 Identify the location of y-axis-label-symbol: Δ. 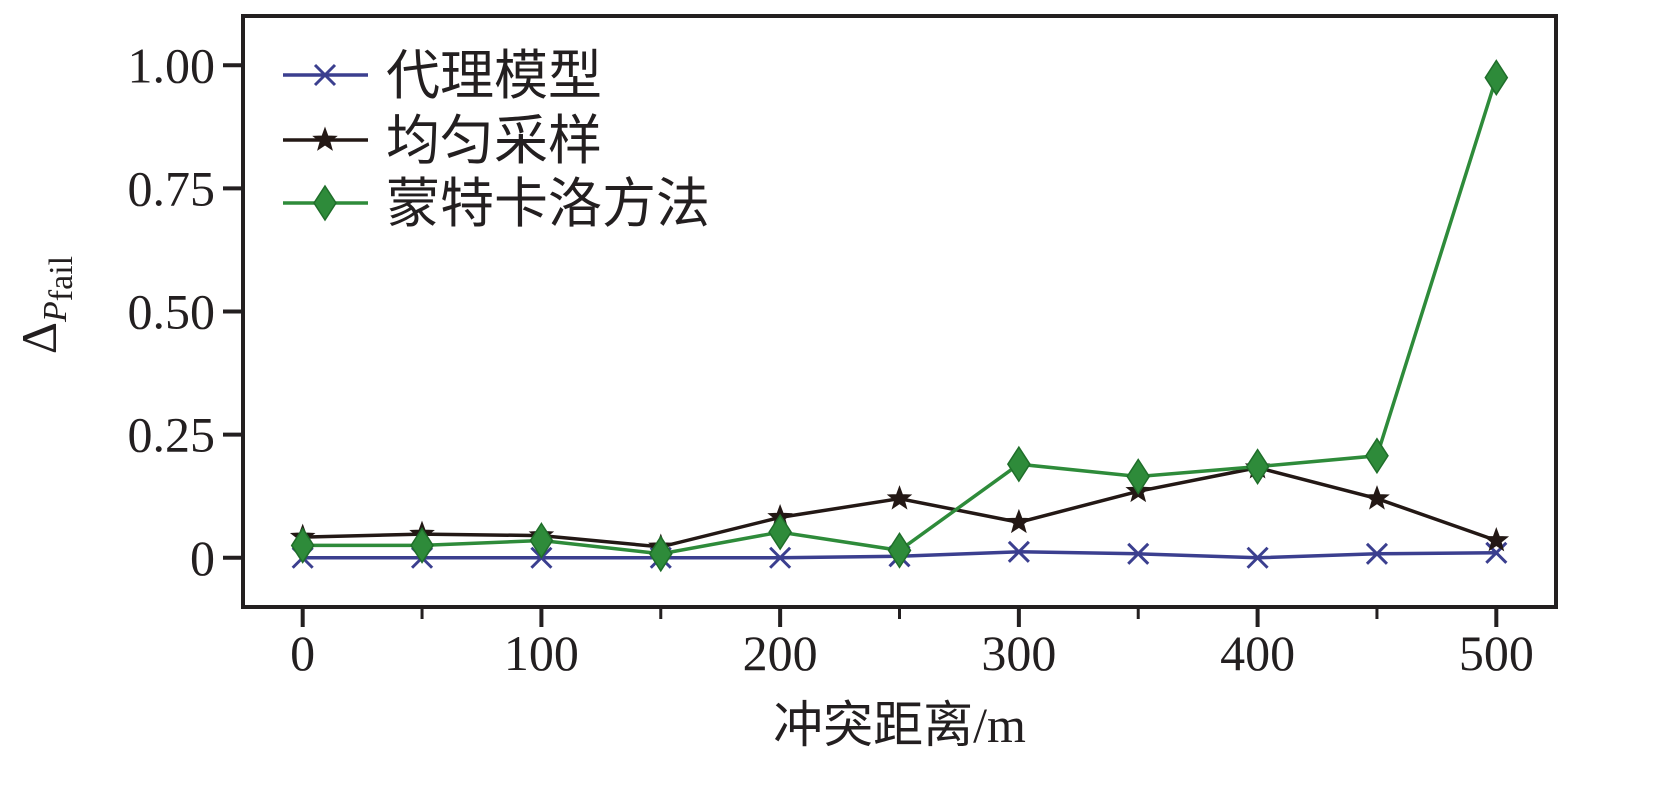
(39, 338).